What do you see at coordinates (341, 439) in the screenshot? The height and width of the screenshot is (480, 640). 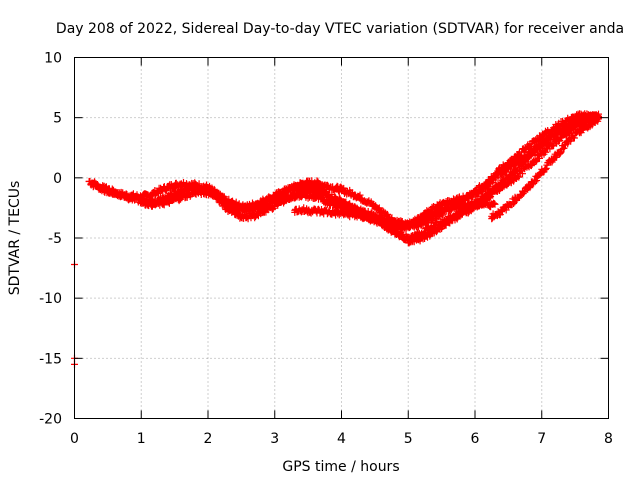 I see `x-tick-label: 4` at bounding box center [341, 439].